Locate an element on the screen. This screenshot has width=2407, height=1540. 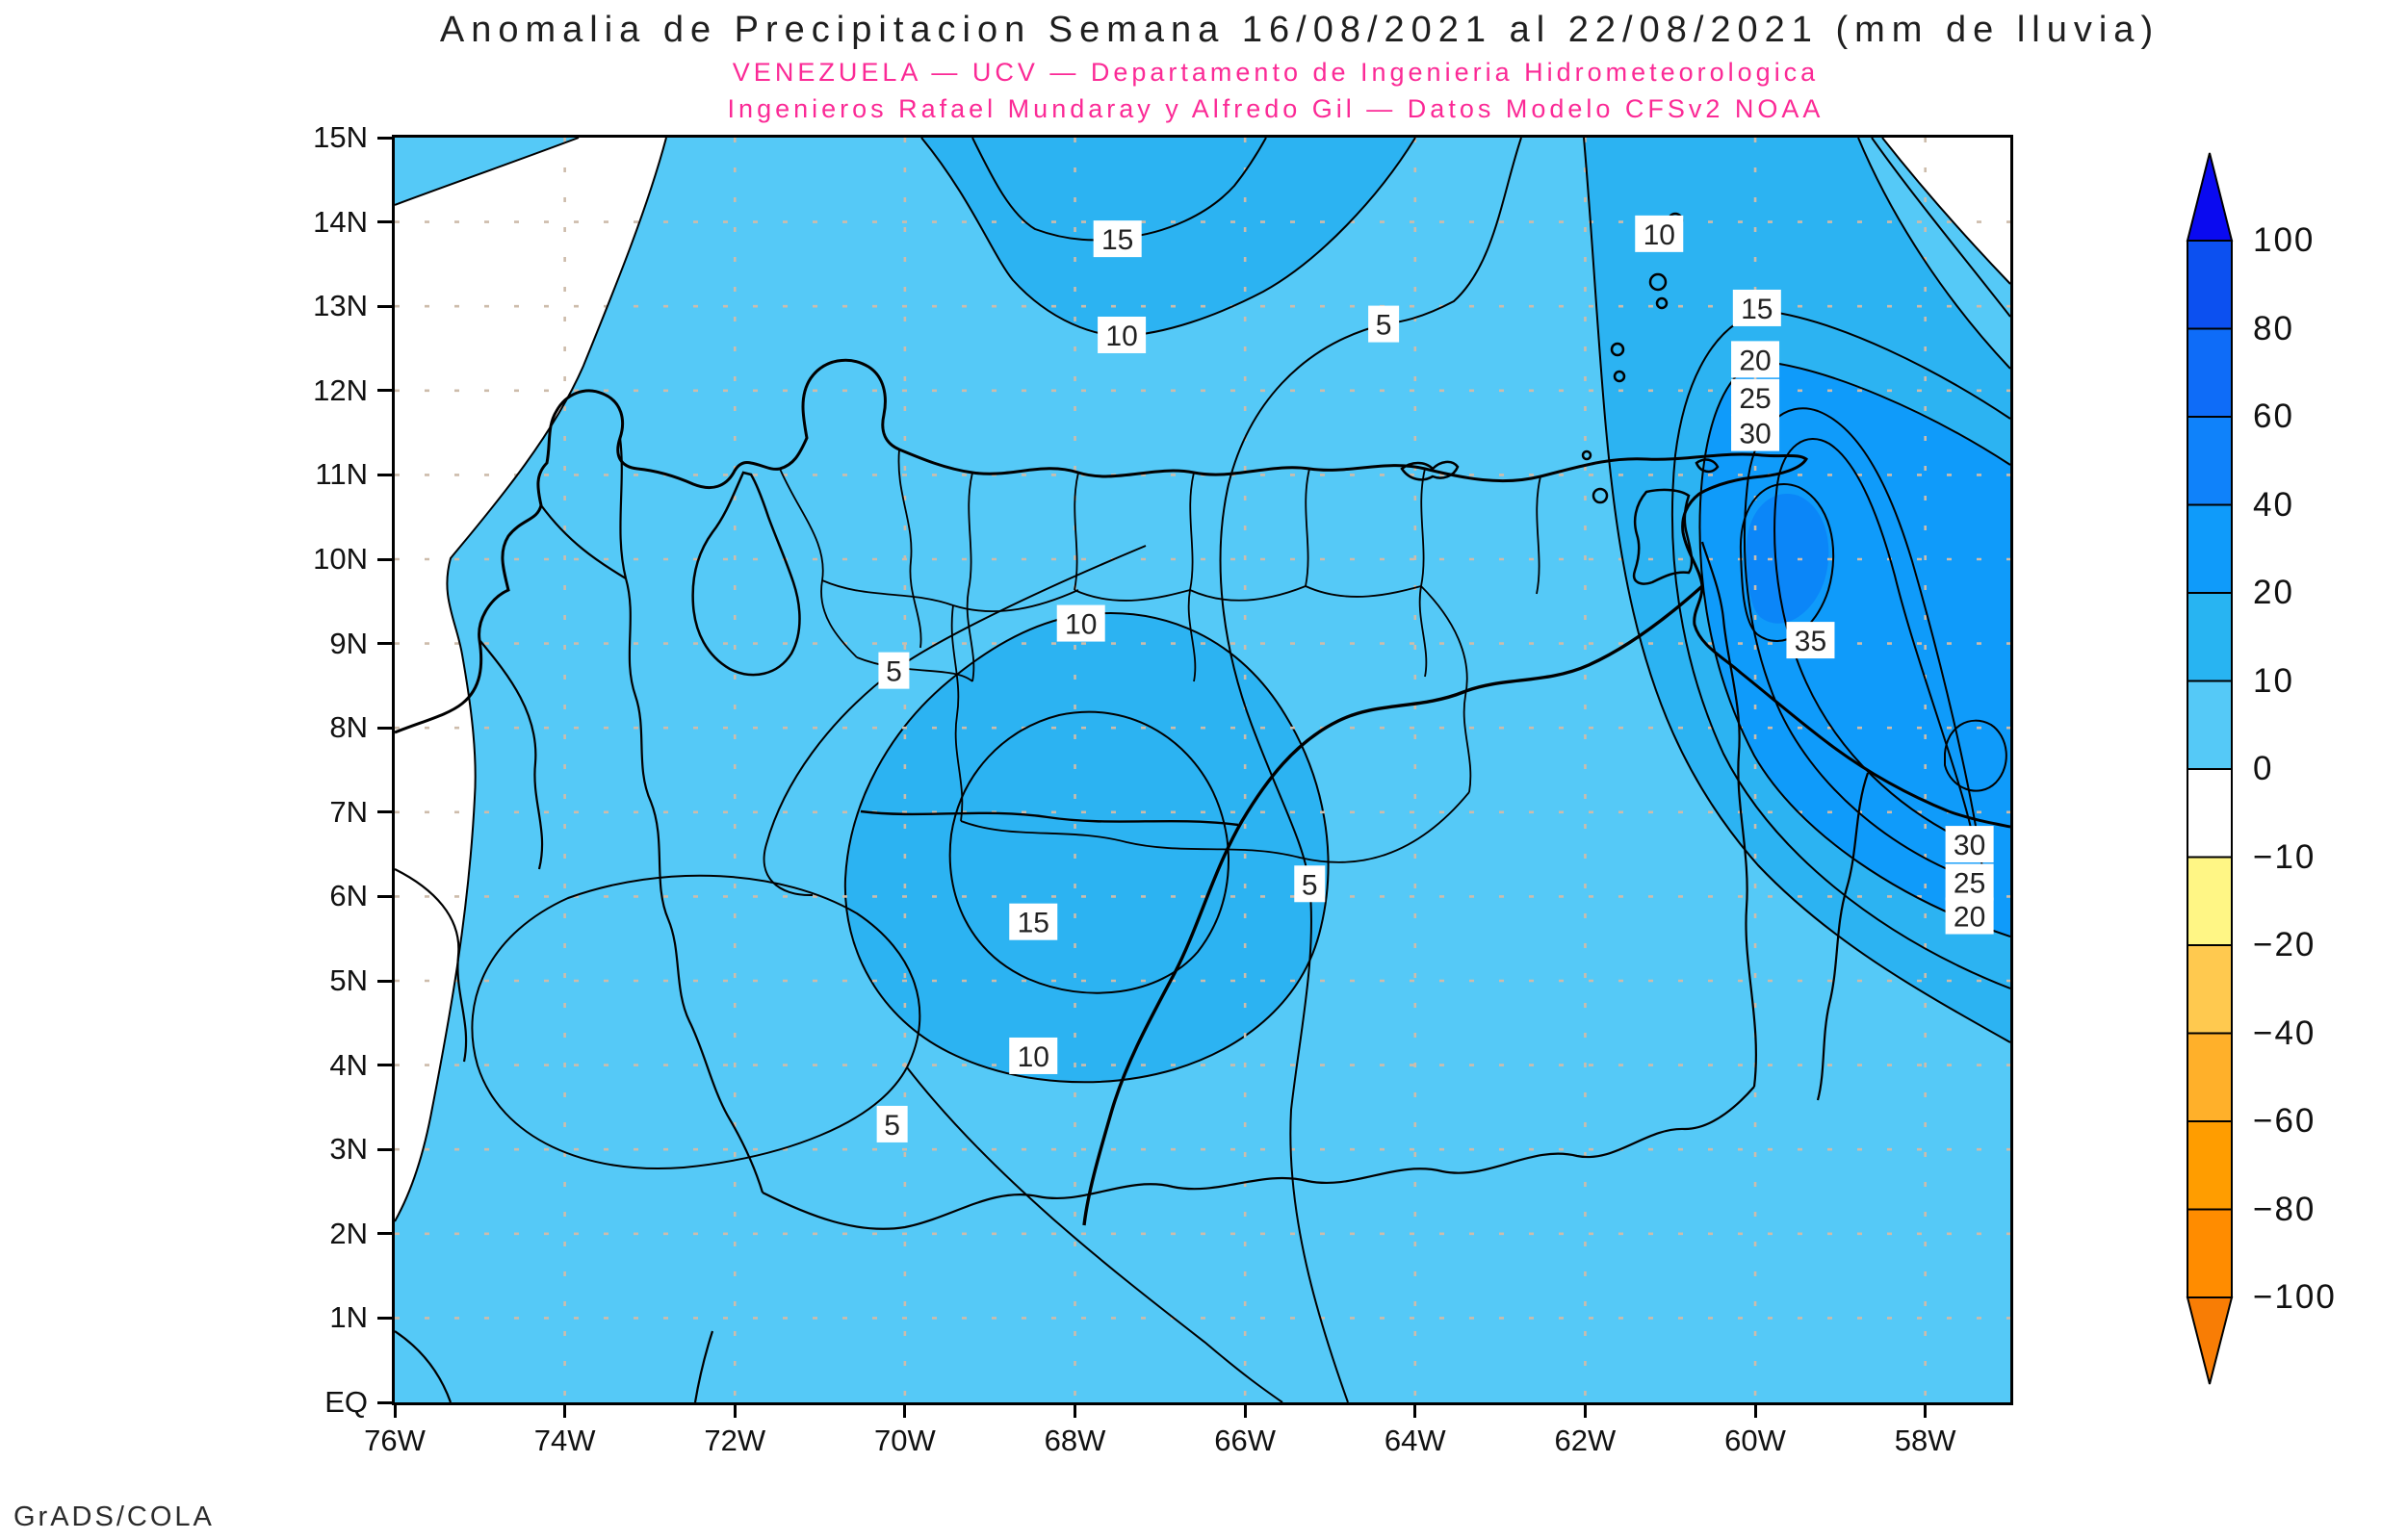
contour-5-southwest-tail is located at coordinates (1094, 1234).